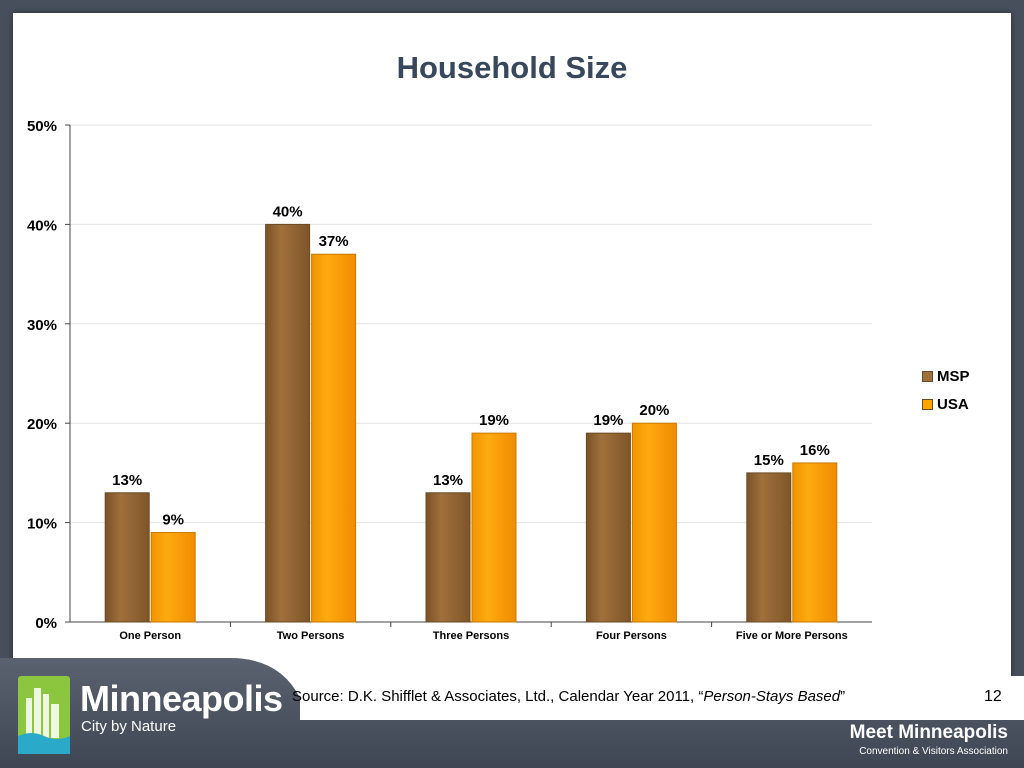  What do you see at coordinates (792, 636) in the screenshot?
I see `x-tick-label: Five or More Persons` at bounding box center [792, 636].